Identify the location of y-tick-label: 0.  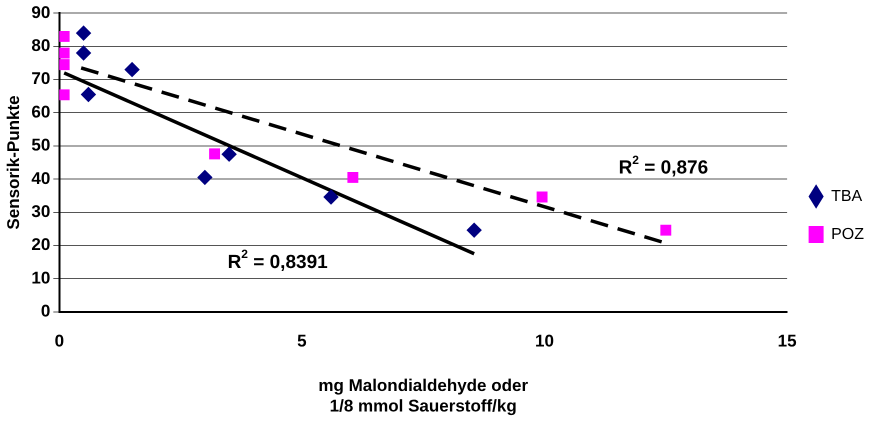
(45, 310).